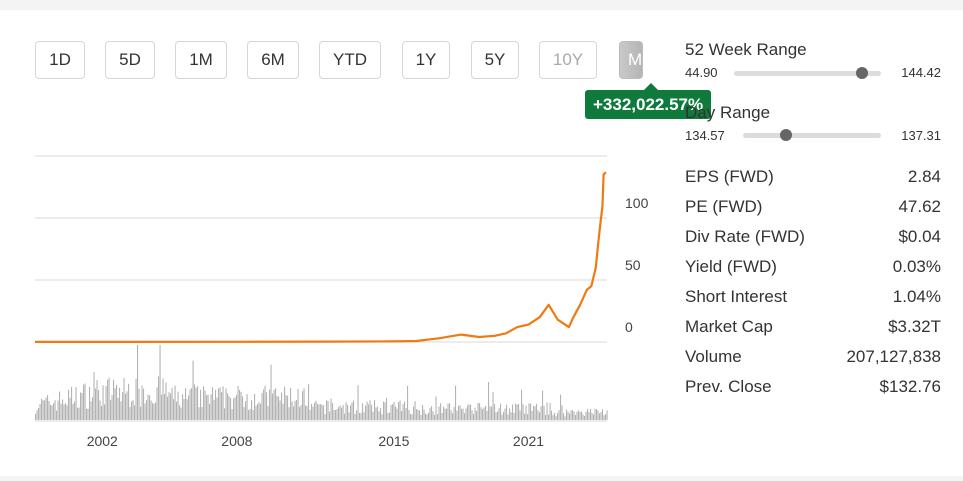  What do you see at coordinates (201, 60) in the screenshot?
I see `period-1m-button: 1M` at bounding box center [201, 60].